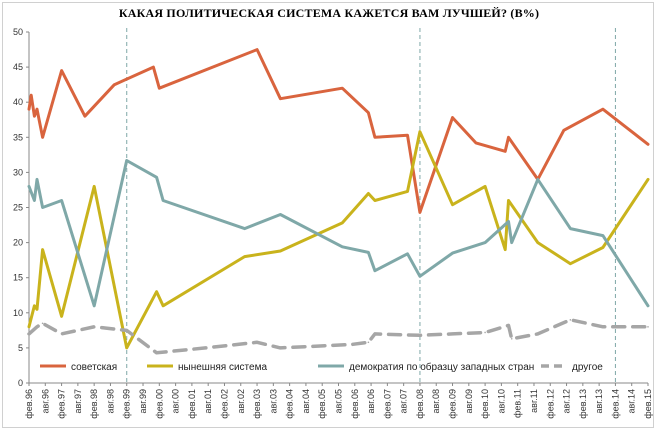 The height and width of the screenshot is (432, 658). I want to click on x-tick-label: фев.10, so click(485, 404).